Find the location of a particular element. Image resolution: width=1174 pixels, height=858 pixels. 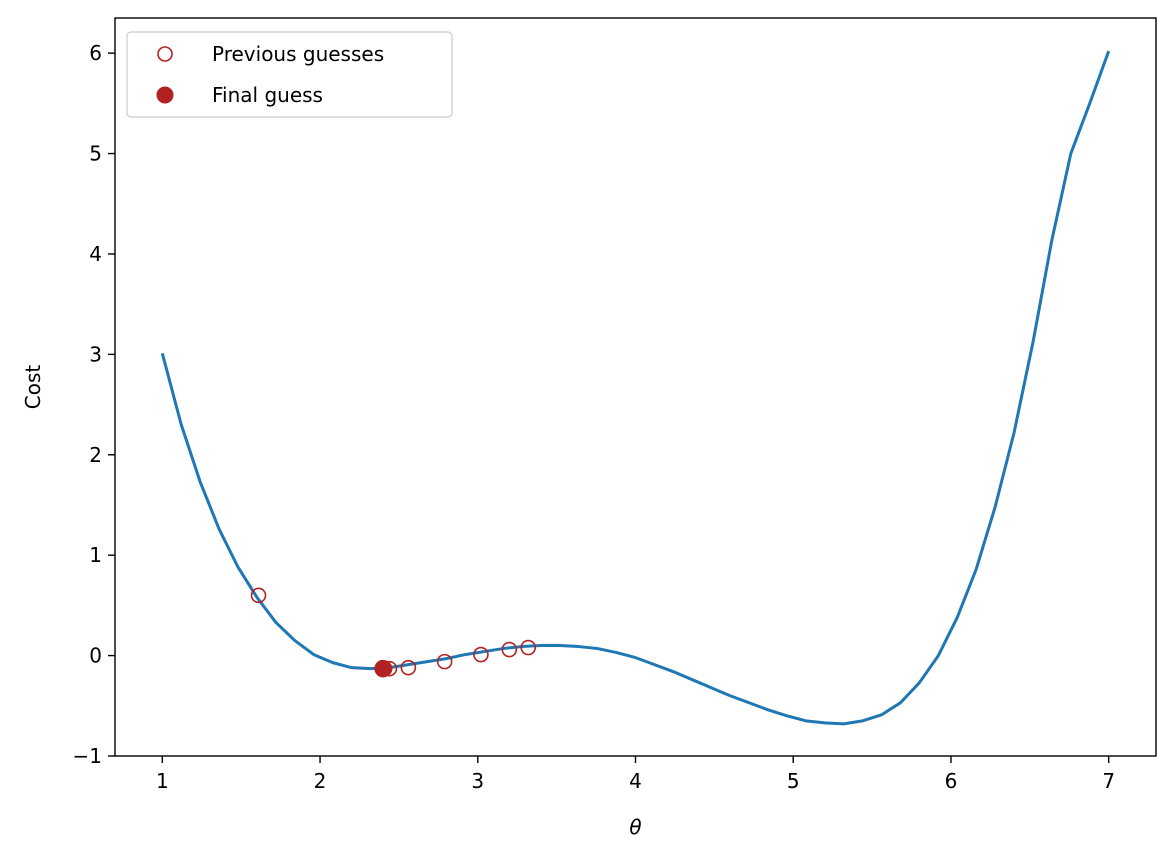

x-axis-label: θ is located at coordinates (635, 827).